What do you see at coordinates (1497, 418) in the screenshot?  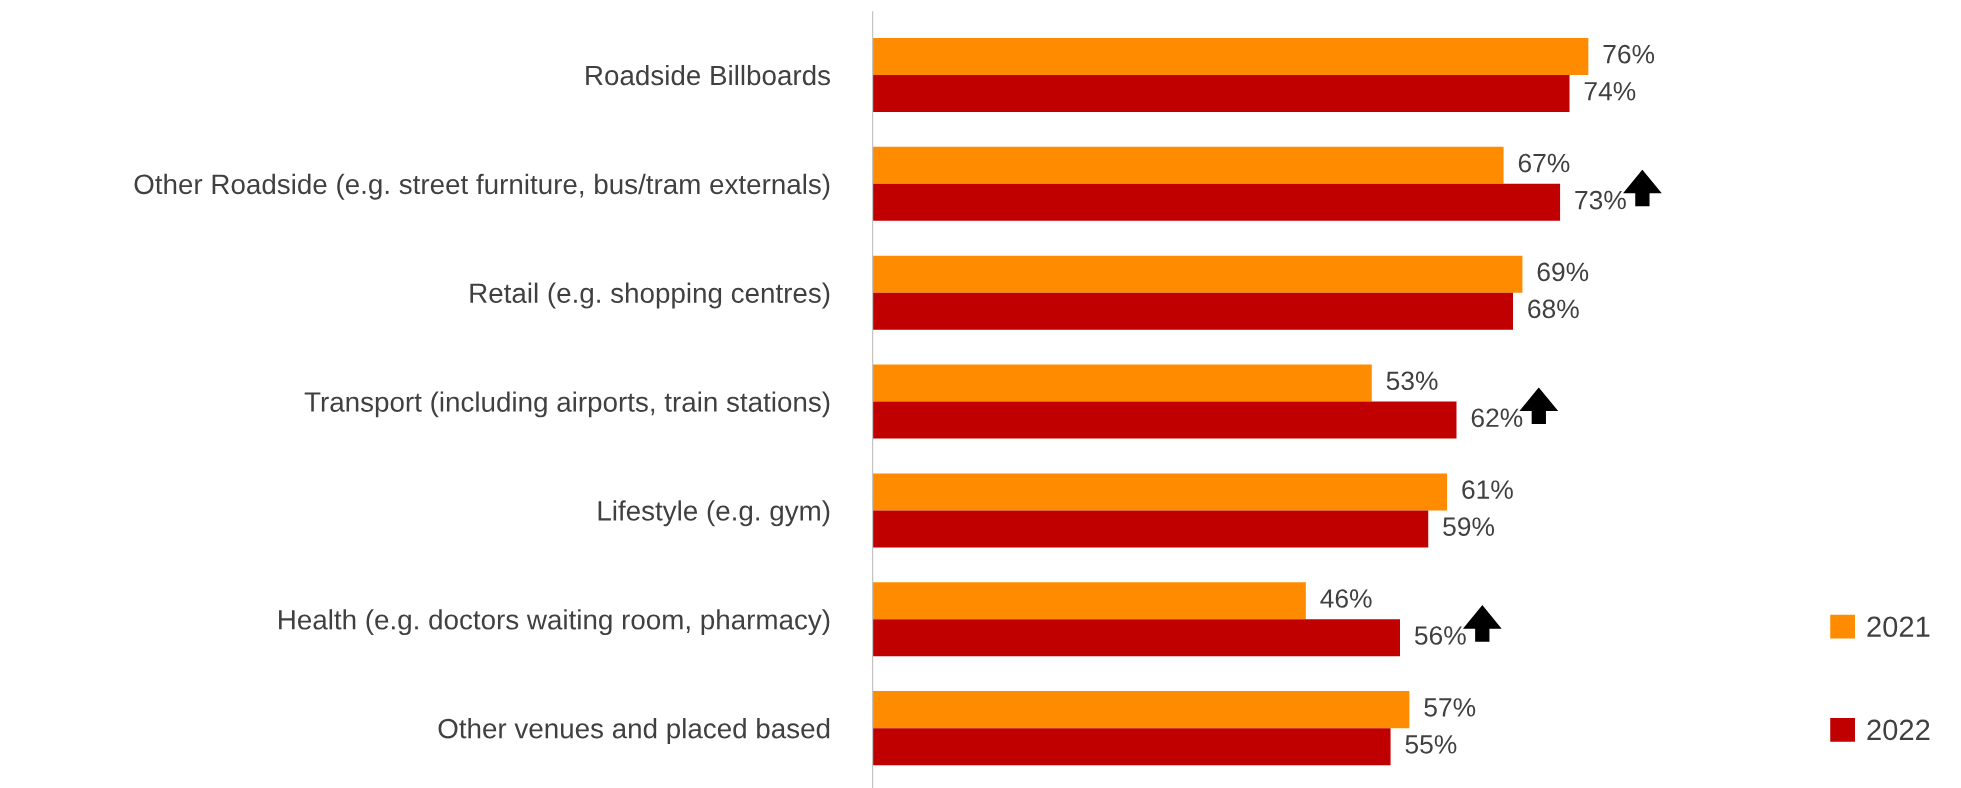 I see `data-label: 62%` at bounding box center [1497, 418].